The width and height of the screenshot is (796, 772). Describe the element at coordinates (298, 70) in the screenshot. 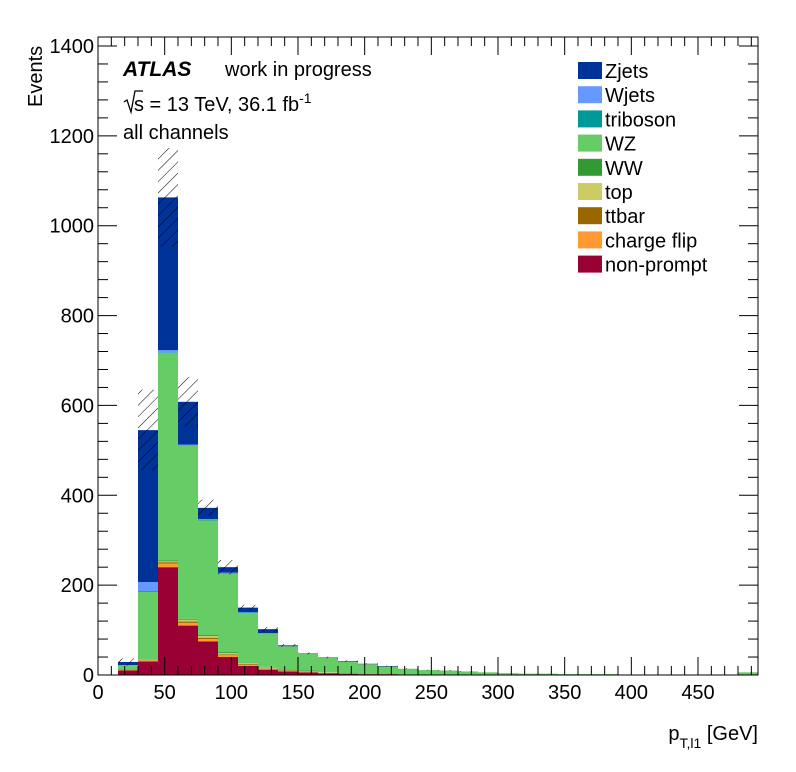

I see `status-label: work in progress` at that location.